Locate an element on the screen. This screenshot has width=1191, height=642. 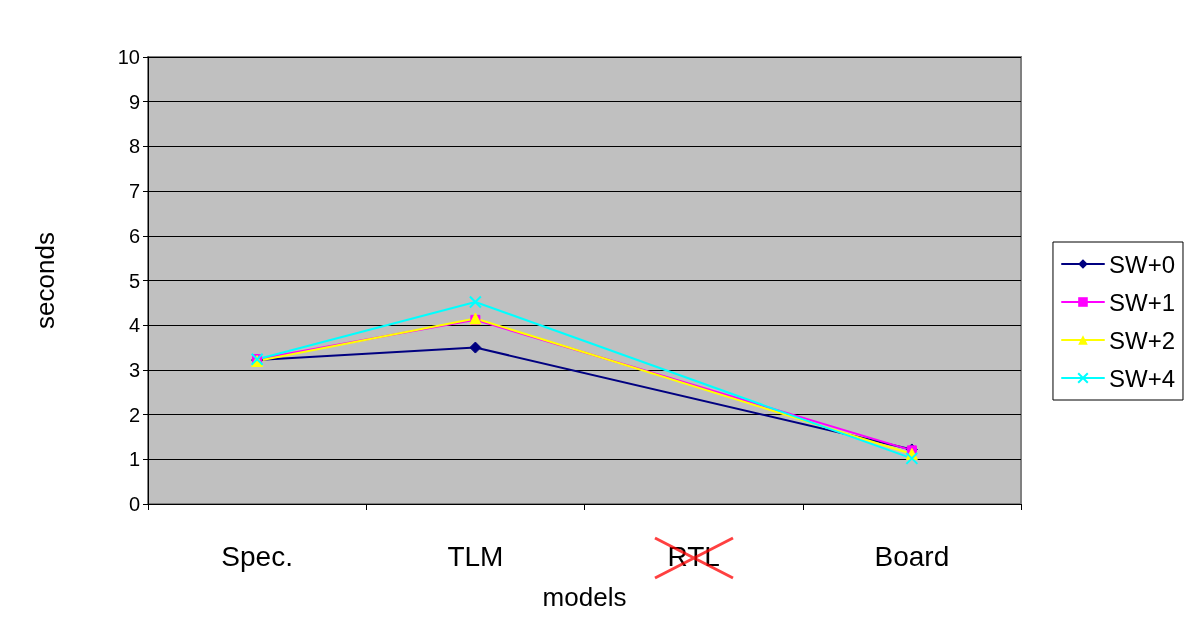
y-tick-label: 9 is located at coordinates (134, 101).